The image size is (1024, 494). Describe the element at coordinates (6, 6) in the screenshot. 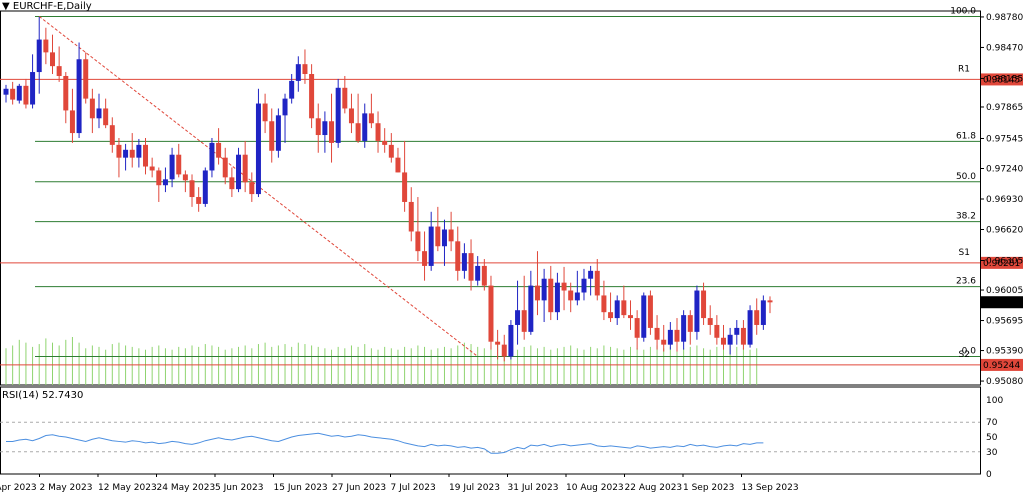

I see `dropdown-arrow-icon: ▼` at that location.